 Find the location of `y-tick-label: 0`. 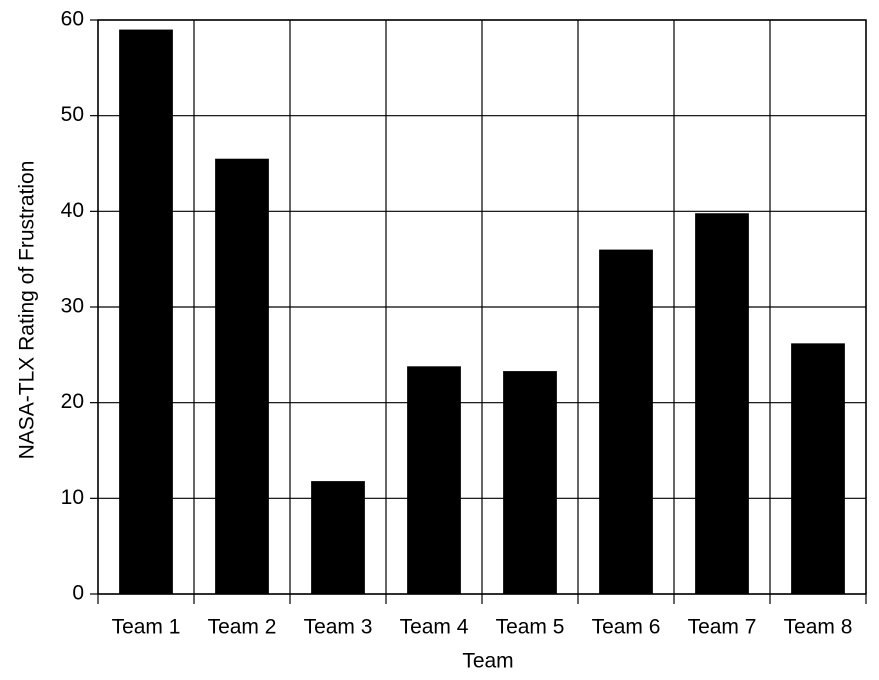

y-tick-label: 0 is located at coordinates (78, 593).